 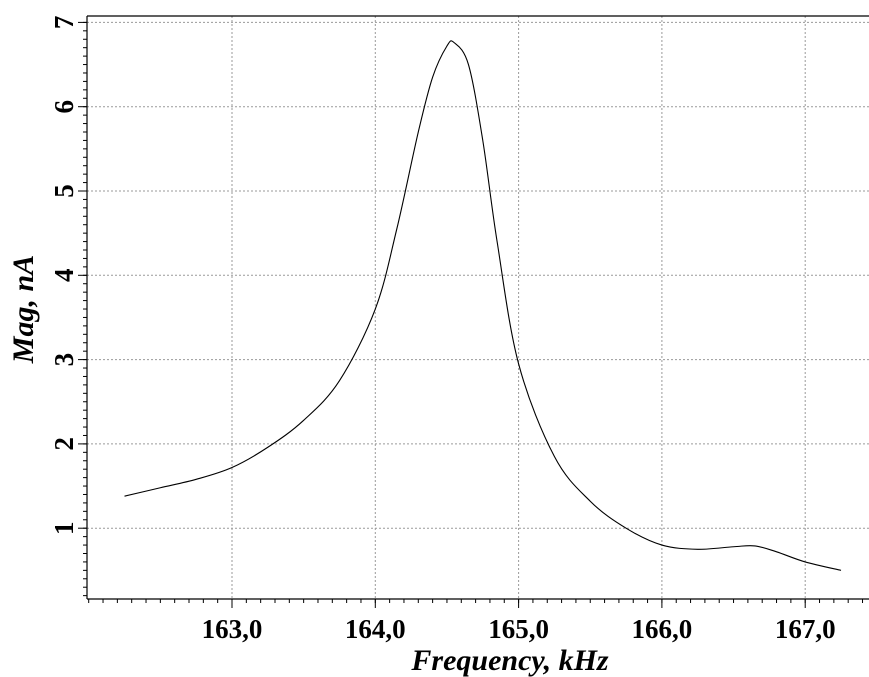 What do you see at coordinates (64, 444) in the screenshot?
I see `y-tick-label: 2` at bounding box center [64, 444].